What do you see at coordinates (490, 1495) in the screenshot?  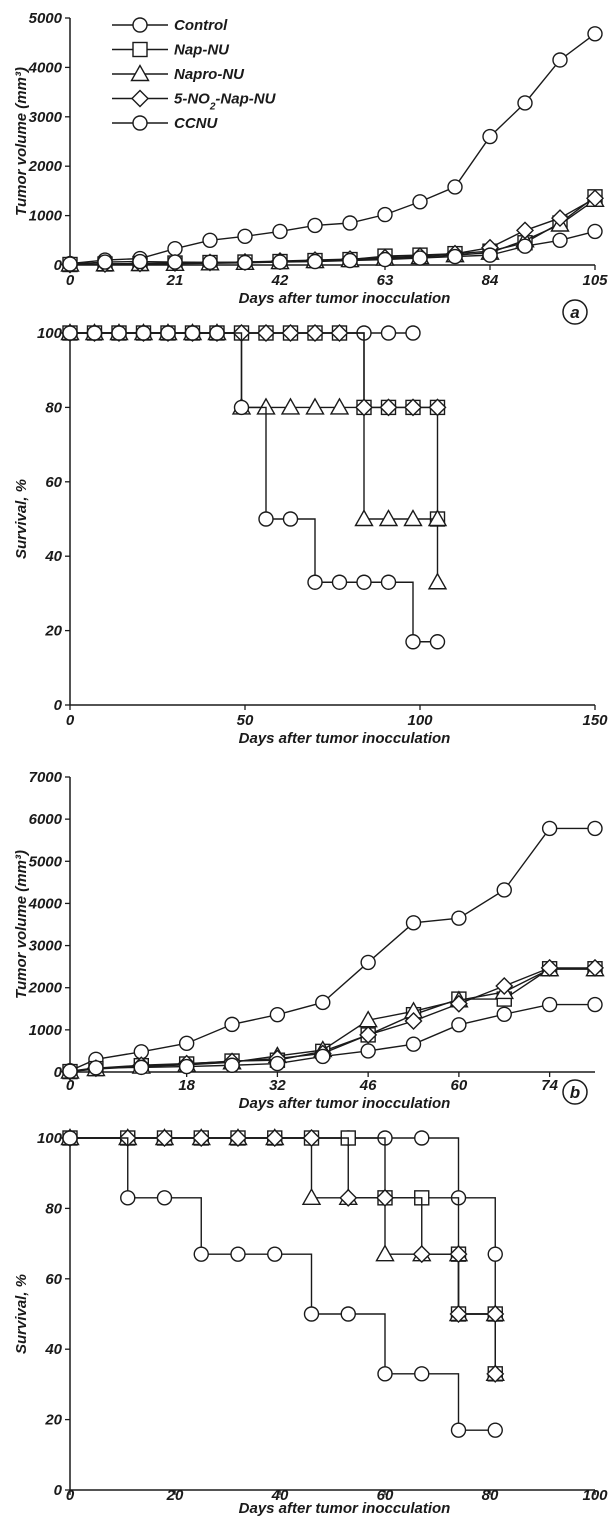 I see `x-tick-label: 80` at bounding box center [490, 1495].